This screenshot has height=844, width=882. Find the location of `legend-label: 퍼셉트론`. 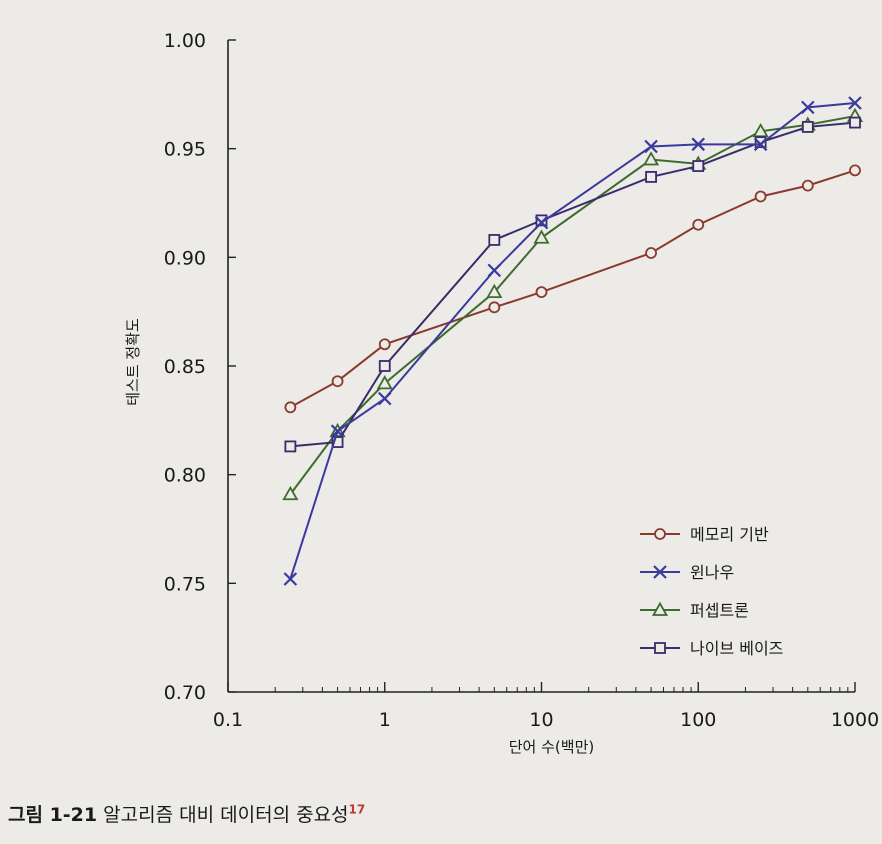

legend-label: 퍼셉트론 is located at coordinates (719, 610).